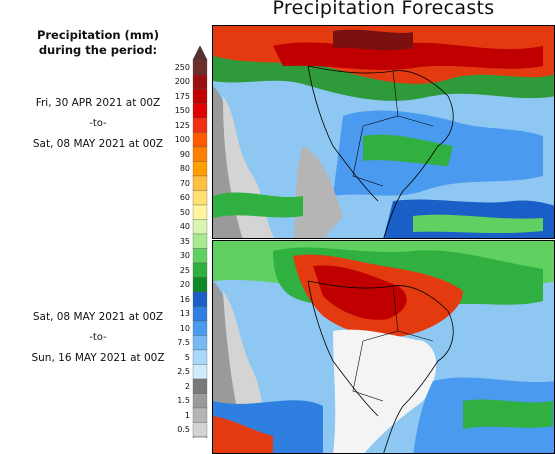 The height and width of the screenshot is (454, 555). What do you see at coordinates (184, 226) in the screenshot?
I see `legend-tick-label: 40` at bounding box center [184, 226].